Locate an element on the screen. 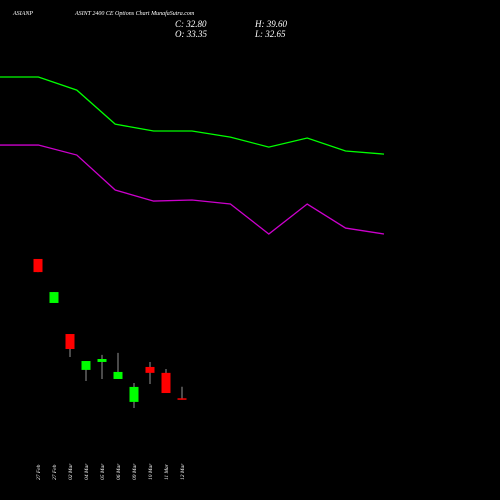 Image resolution: width=500 pixels, height=500 pixels. x-tick-label: 09 Mar is located at coordinates (135, 471).